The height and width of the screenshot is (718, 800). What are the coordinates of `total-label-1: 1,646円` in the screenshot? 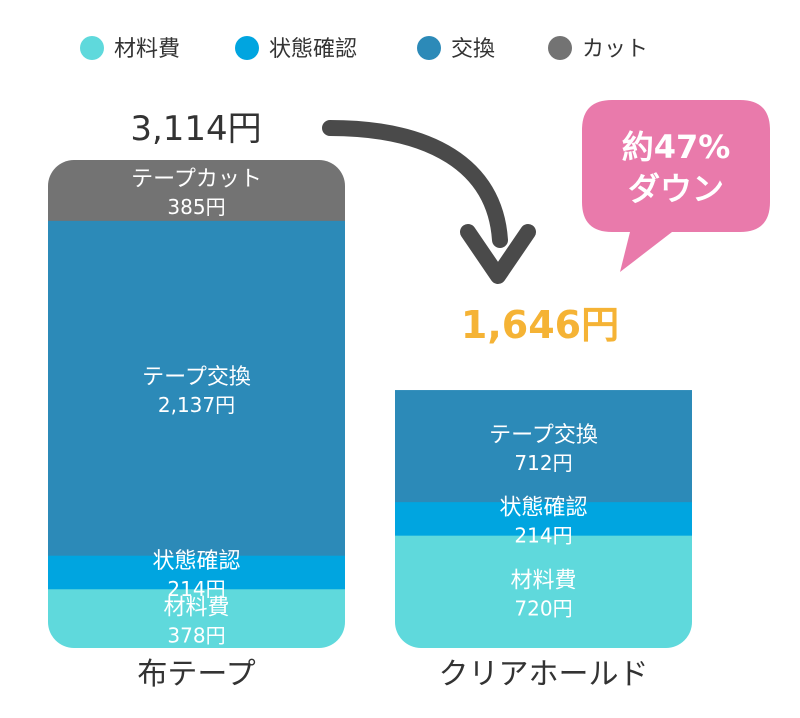 It's located at (540, 325).